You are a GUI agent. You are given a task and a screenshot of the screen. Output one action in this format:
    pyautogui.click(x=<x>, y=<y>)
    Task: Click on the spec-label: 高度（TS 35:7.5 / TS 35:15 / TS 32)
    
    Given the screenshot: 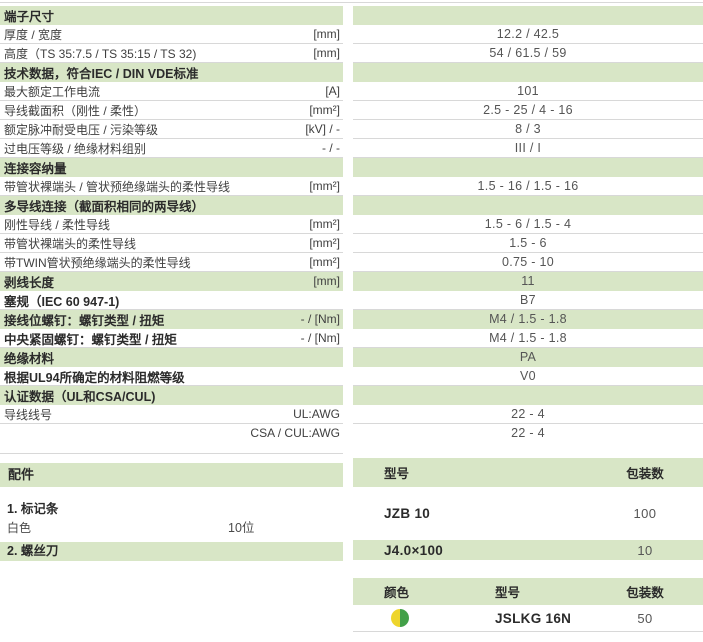 What is the action you would take?
    pyautogui.click(x=100, y=53)
    